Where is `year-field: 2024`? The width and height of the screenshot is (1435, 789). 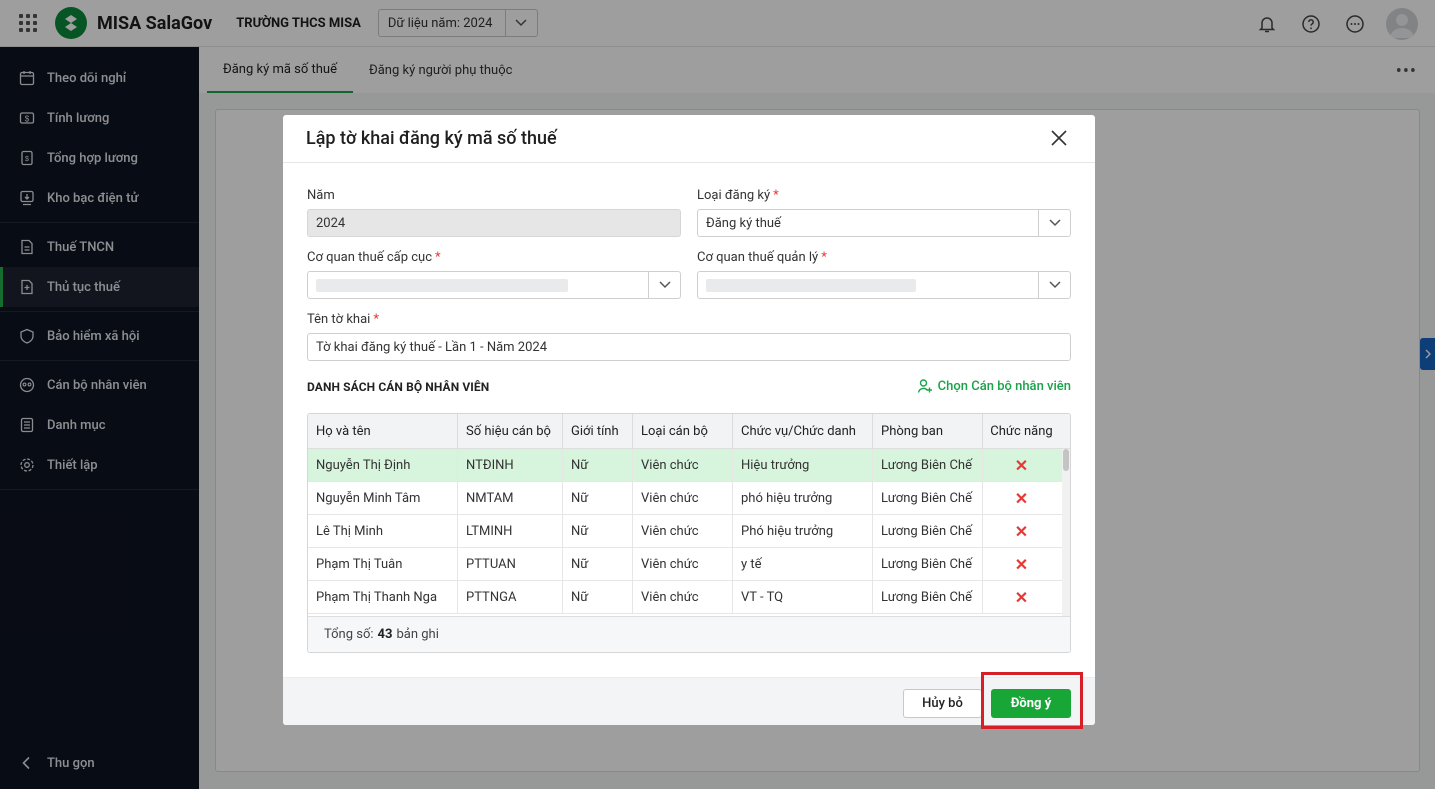 year-field: 2024 is located at coordinates (494, 223).